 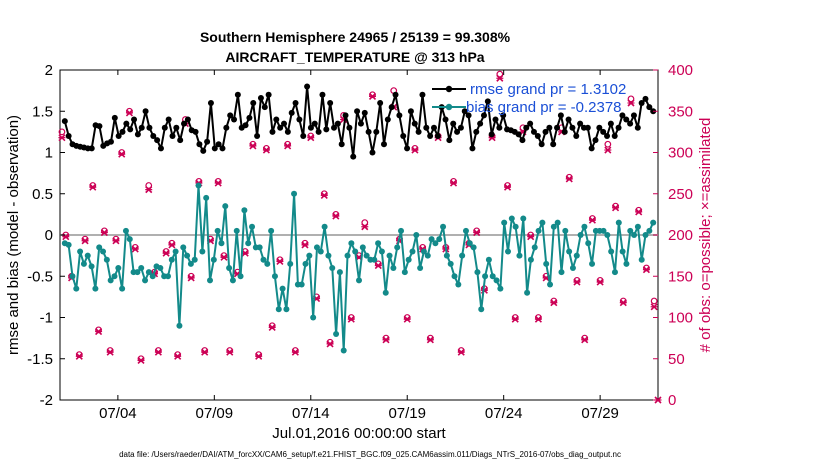 What do you see at coordinates (40, 359) in the screenshot?
I see `y-tick-label: -1.5` at bounding box center [40, 359].